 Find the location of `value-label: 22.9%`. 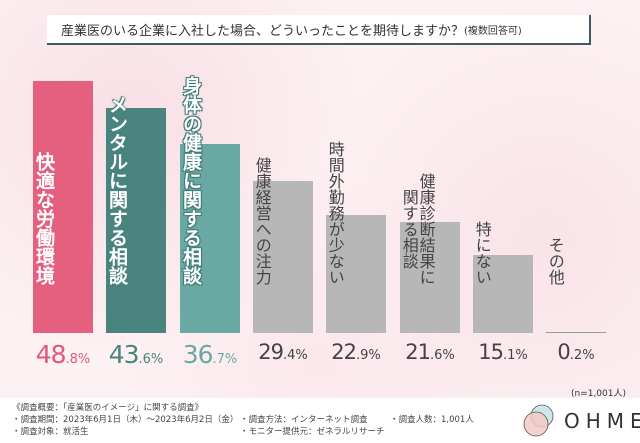

value-label: 22.9% is located at coordinates (356, 352).